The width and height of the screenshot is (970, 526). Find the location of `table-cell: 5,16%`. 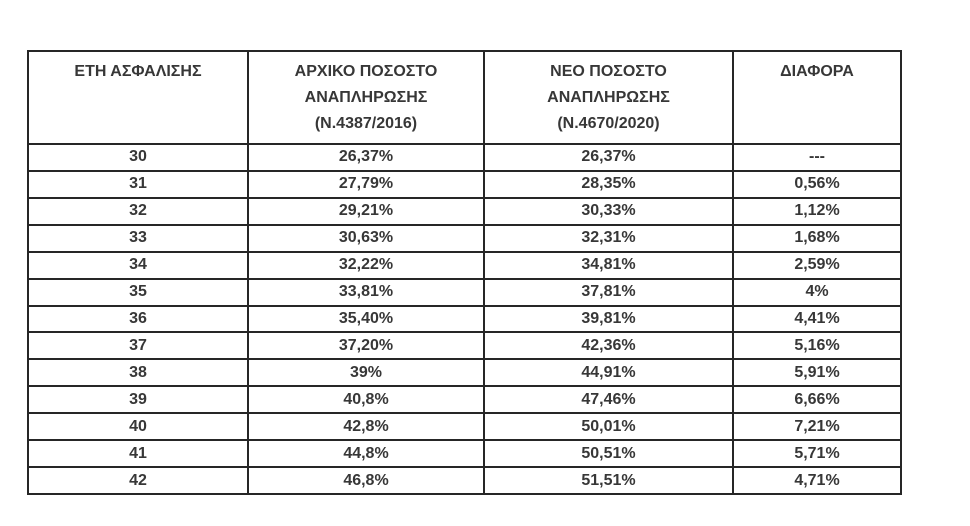

table-cell: 5,16% is located at coordinates (817, 346).